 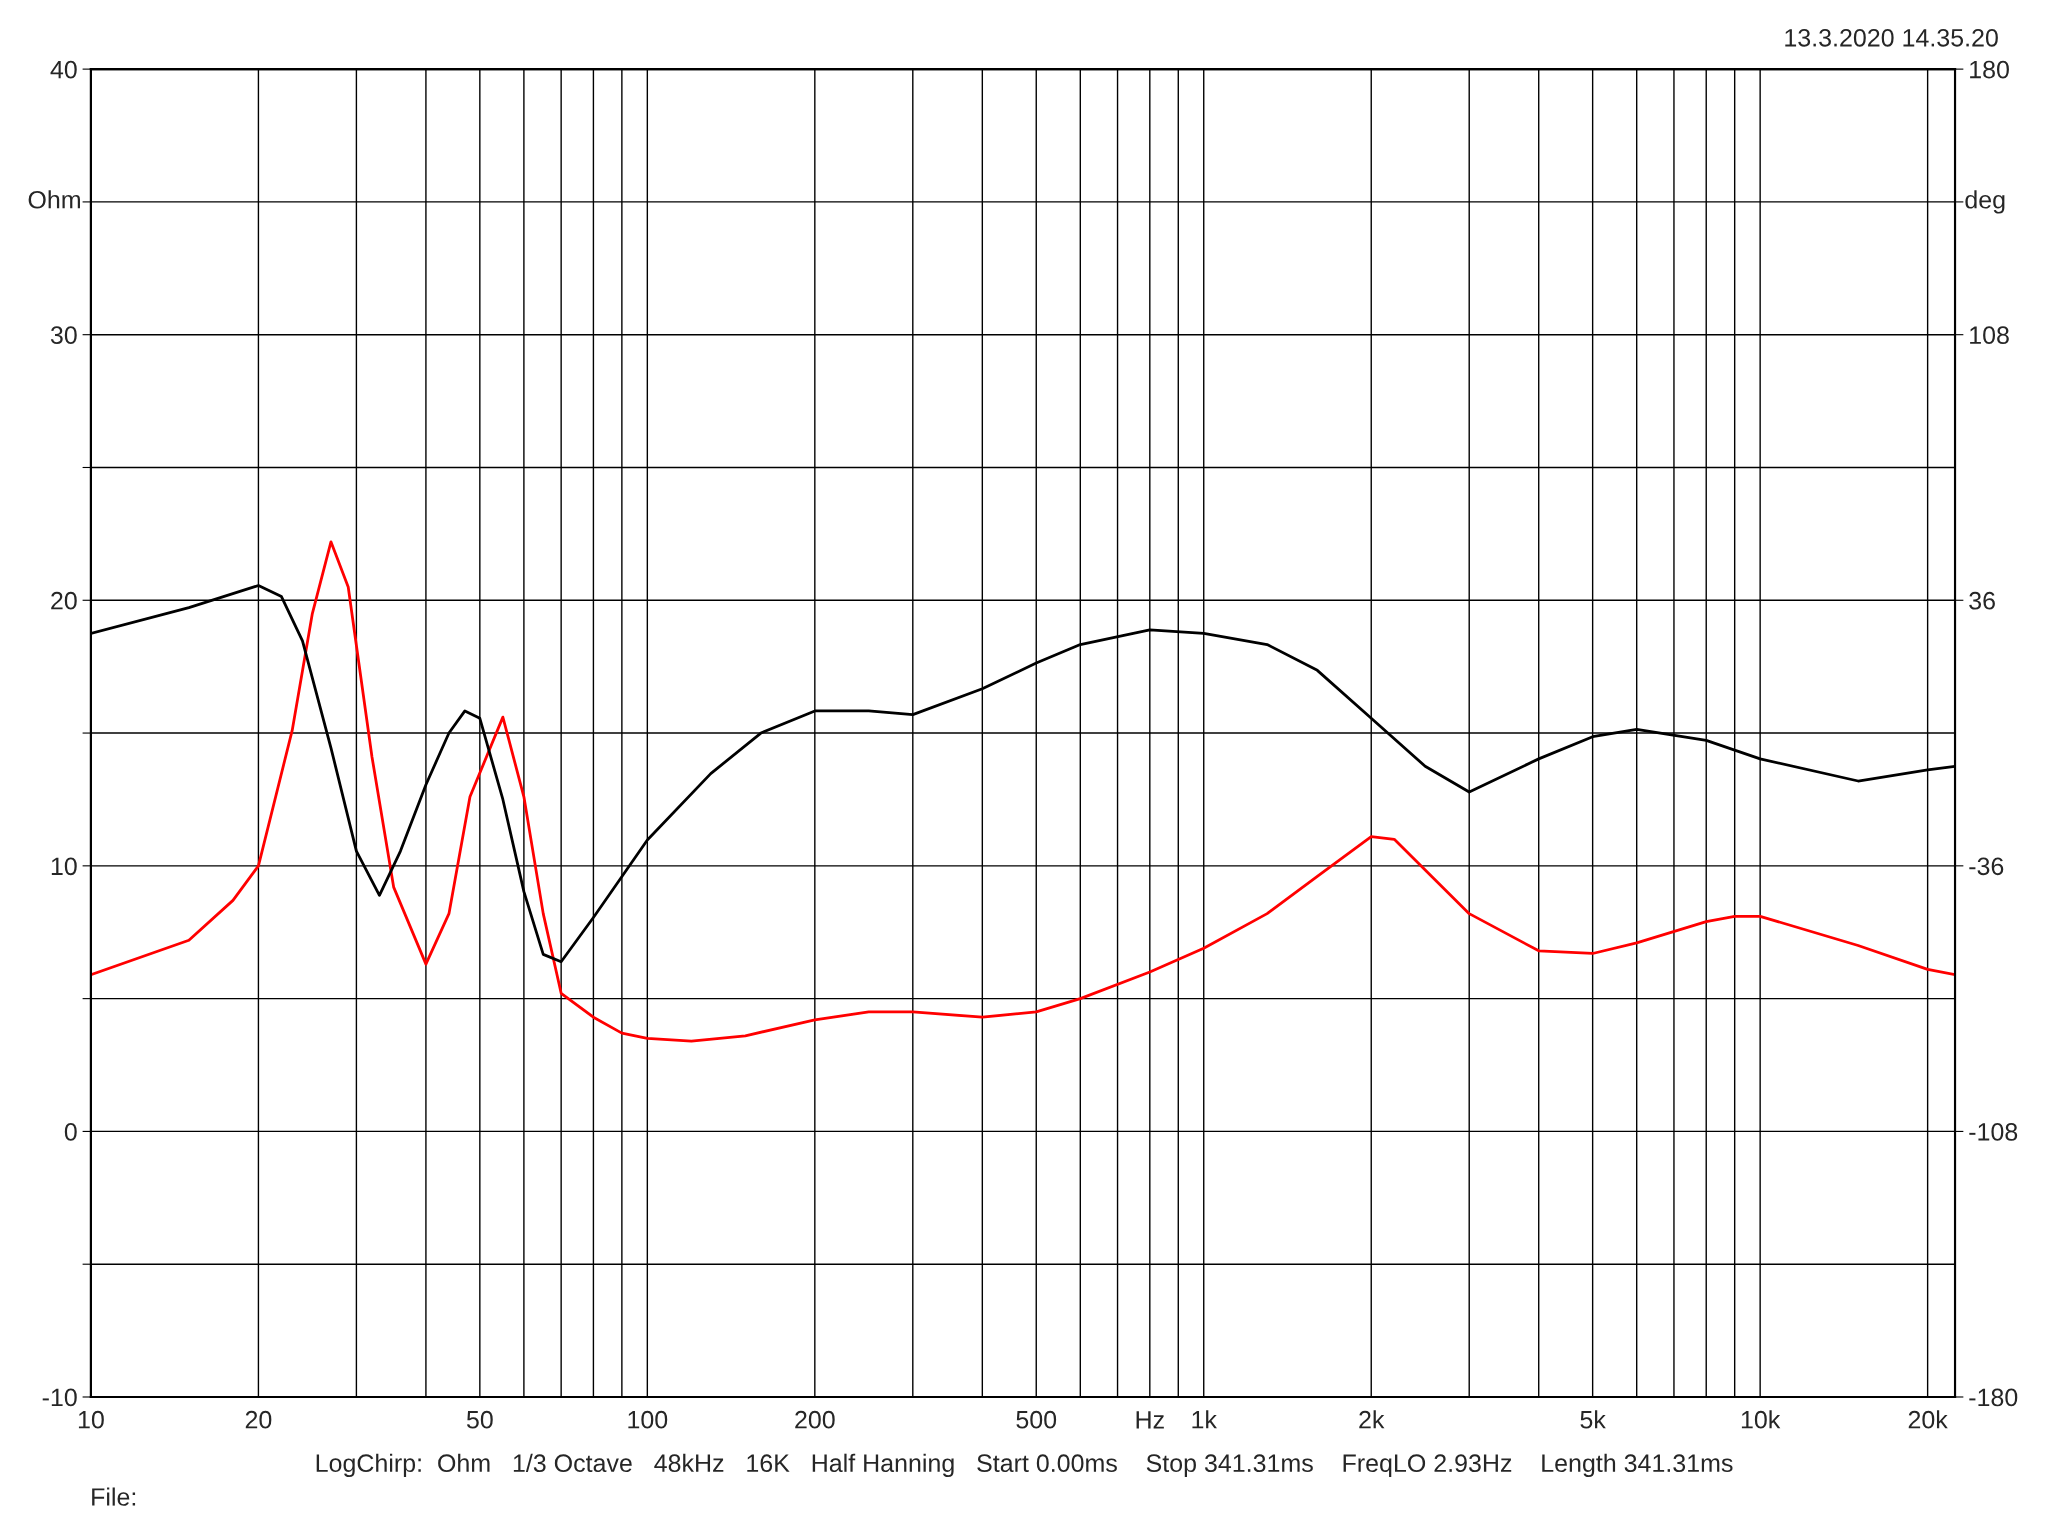 I want to click on chart-subtitle: 13.3.2020 14.35.20, so click(x=1891, y=37).